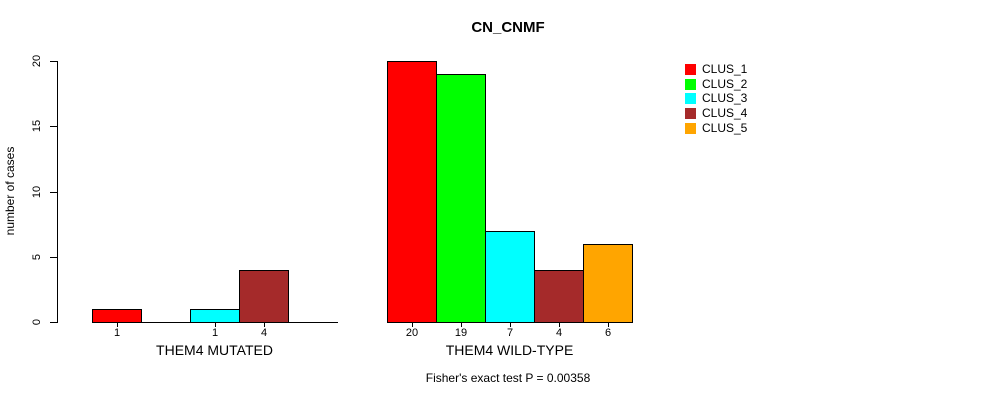 The image size is (990, 400). I want to click on legend-label: CLUS_3, so click(725, 98).